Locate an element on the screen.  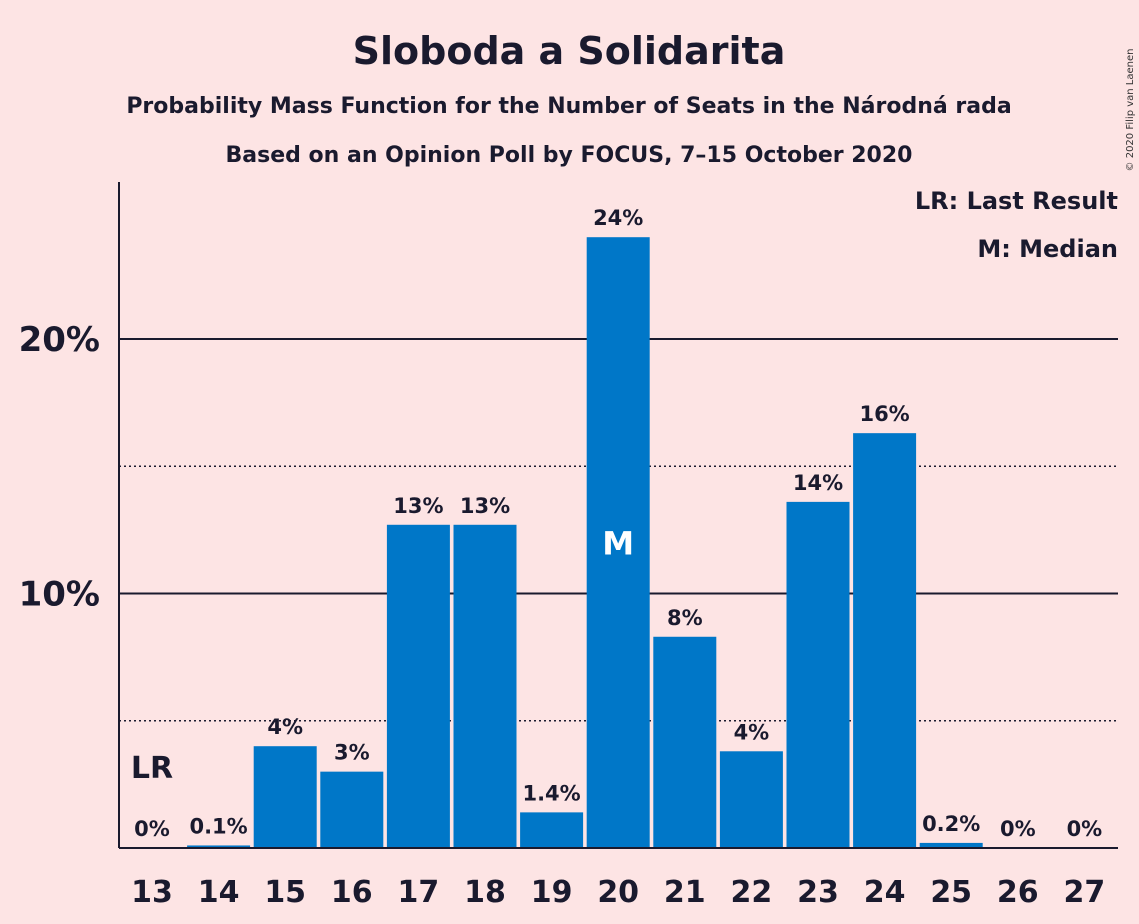
x-tick-label-26: 26 is located at coordinates (1018, 892).